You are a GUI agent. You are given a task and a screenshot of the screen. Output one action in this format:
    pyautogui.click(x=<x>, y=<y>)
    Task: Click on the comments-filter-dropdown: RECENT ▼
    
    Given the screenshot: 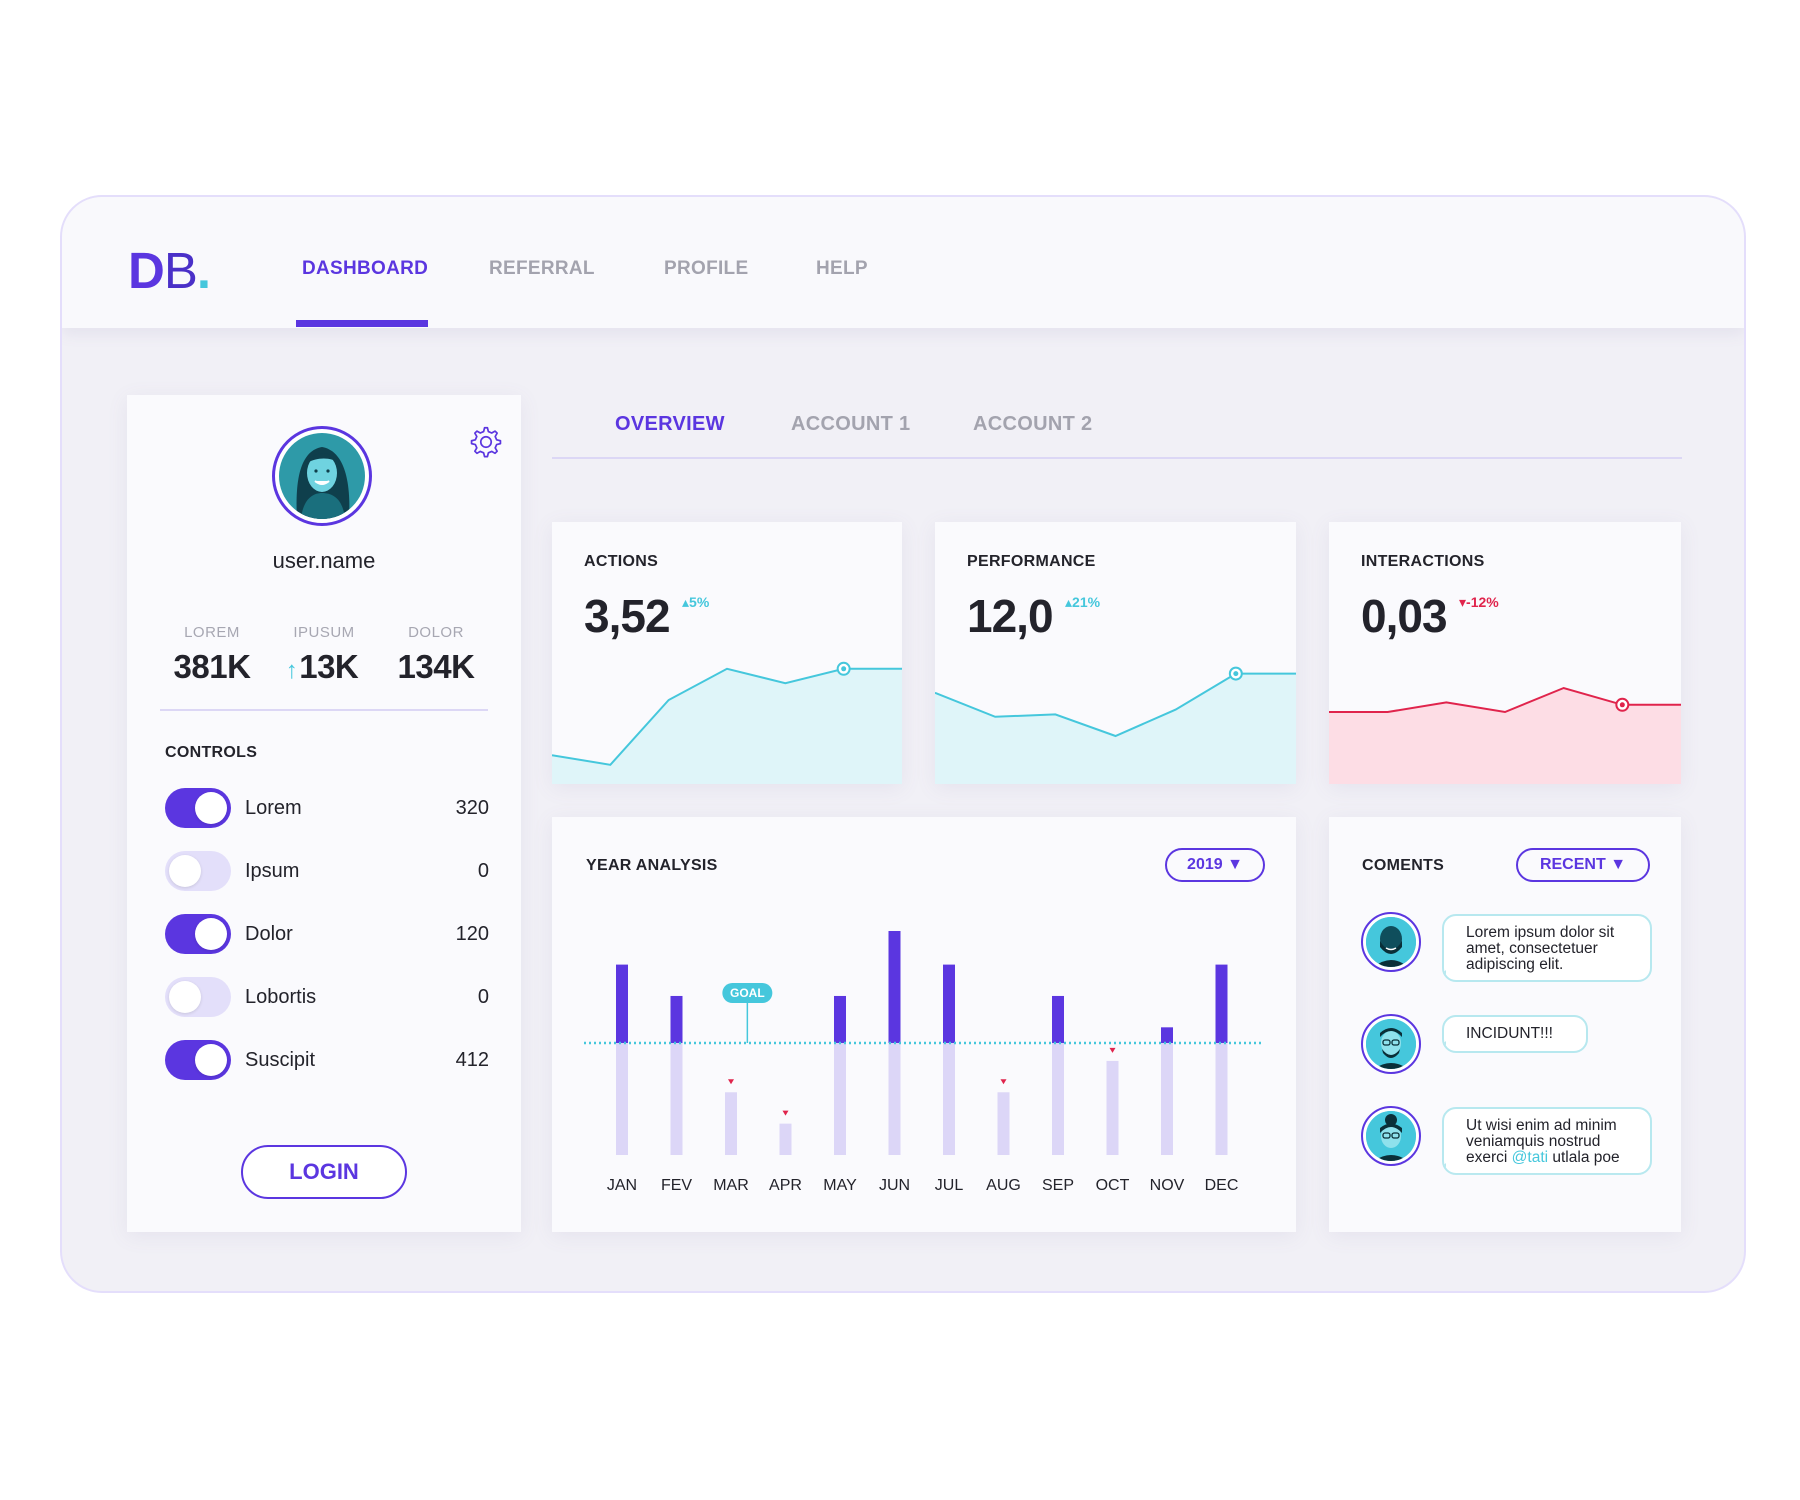 What is the action you would take?
    pyautogui.click(x=1583, y=865)
    